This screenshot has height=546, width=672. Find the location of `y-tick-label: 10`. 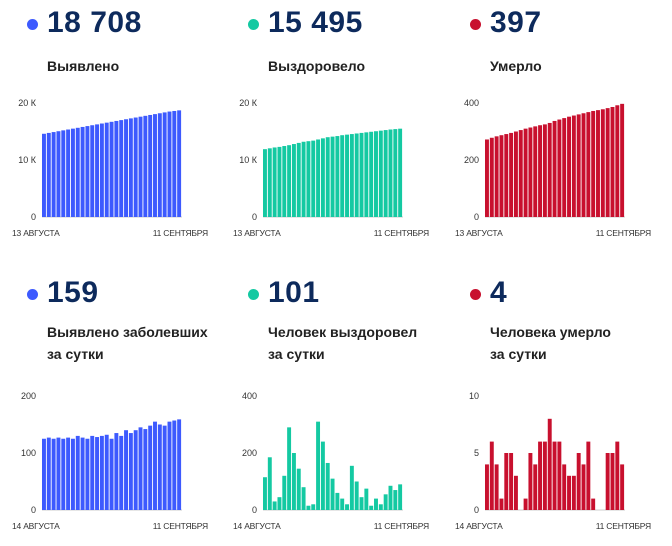

y-tick-label: 10 is located at coordinates (474, 396).